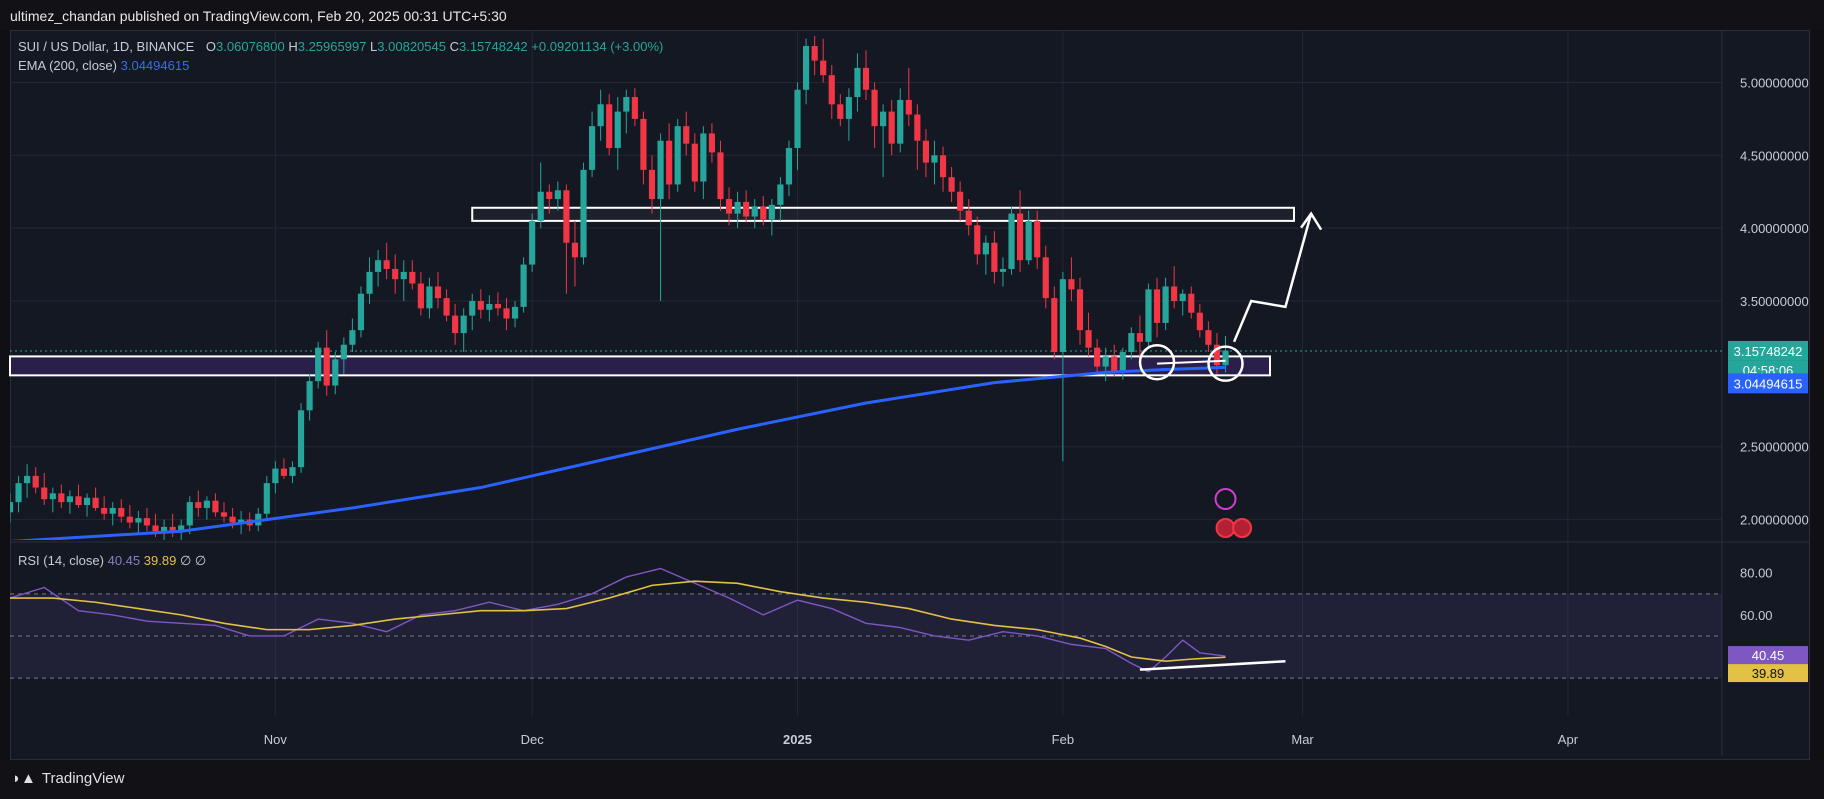  I want to click on rsi-legend: RSI (14, close) 40.45 39.89 ∅ ∅, so click(112, 561).